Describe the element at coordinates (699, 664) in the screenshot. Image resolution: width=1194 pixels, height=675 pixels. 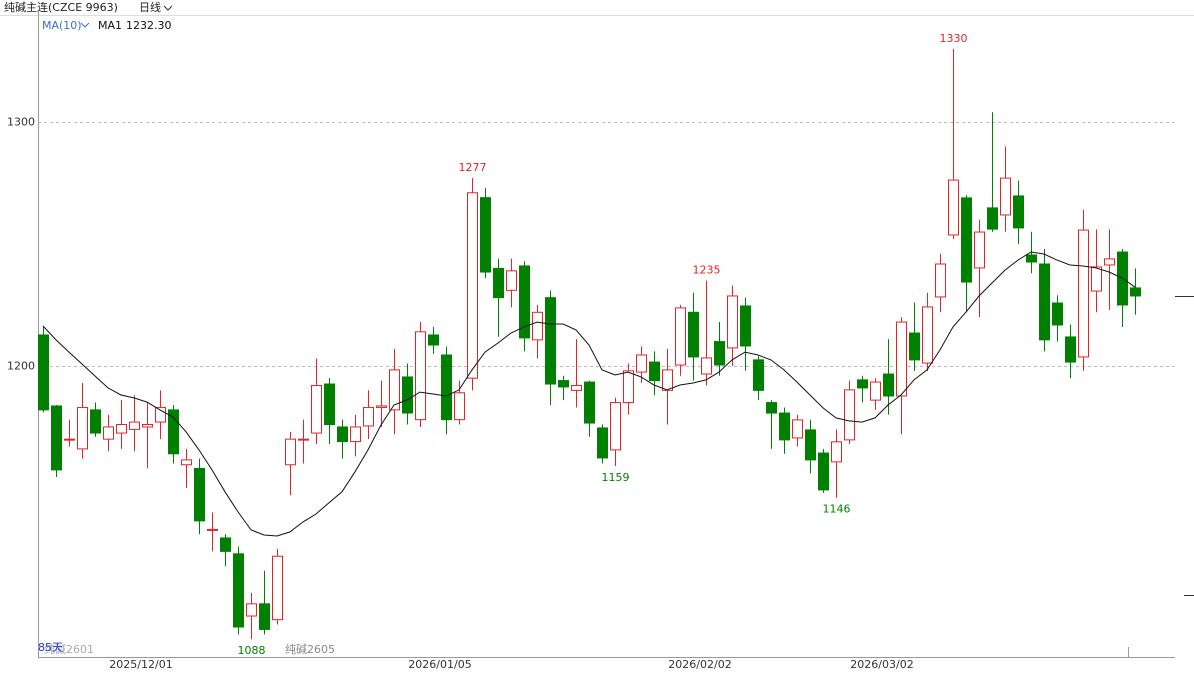
I see `x-tick-label: 2026/02/02` at that location.